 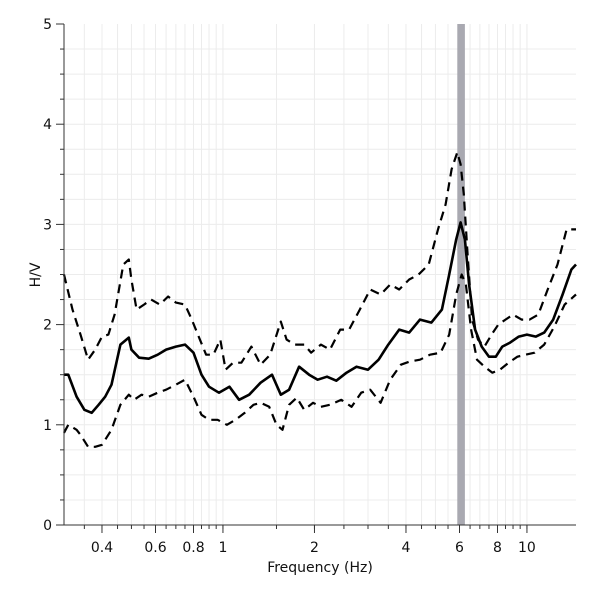 What do you see at coordinates (47, 25) in the screenshot?
I see `y-tick-label: 5` at bounding box center [47, 25].